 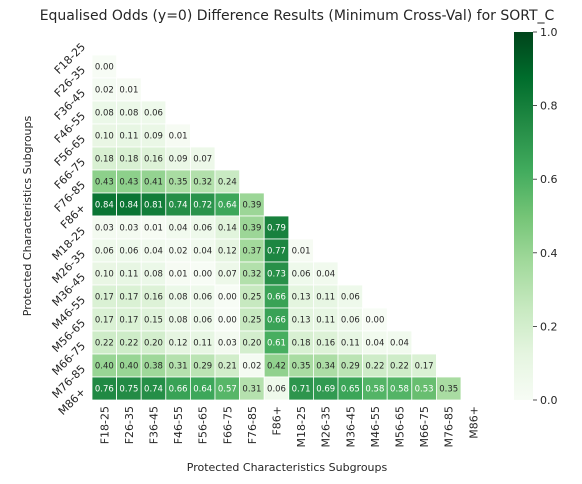 What do you see at coordinates (549, 253) in the screenshot?
I see `colorbar-tick-label: 0.4` at bounding box center [549, 253].